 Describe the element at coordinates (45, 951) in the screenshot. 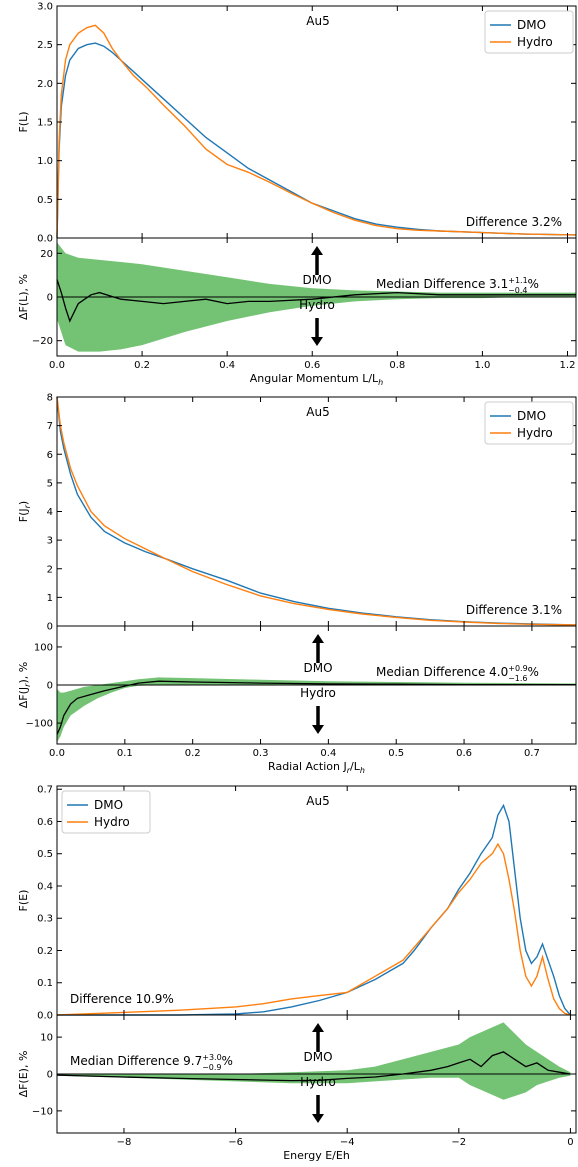

I see `y-tick-label: 0.2` at that location.